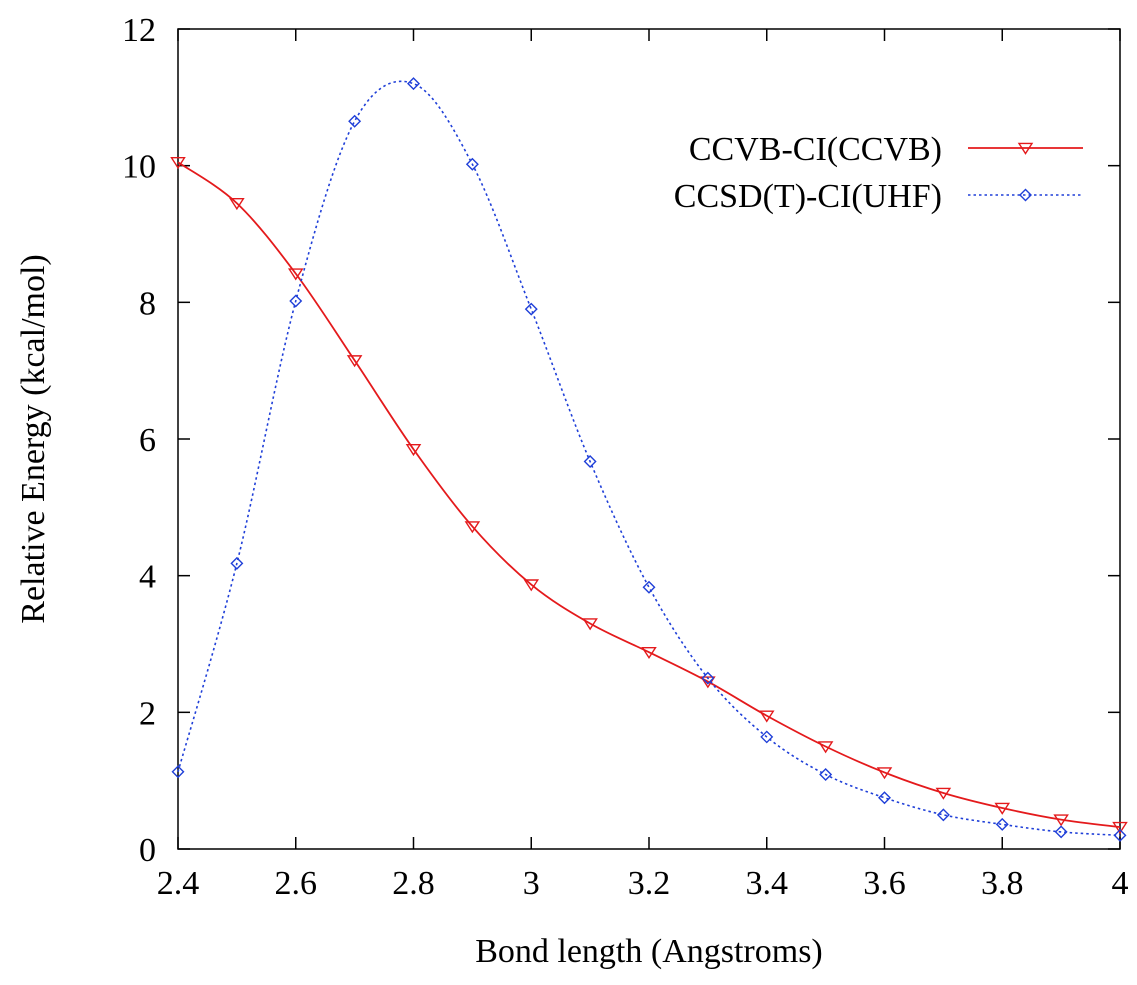 This screenshot has width=1137, height=985. What do you see at coordinates (147, 713) in the screenshot?
I see `y-tick-label: 2` at bounding box center [147, 713].